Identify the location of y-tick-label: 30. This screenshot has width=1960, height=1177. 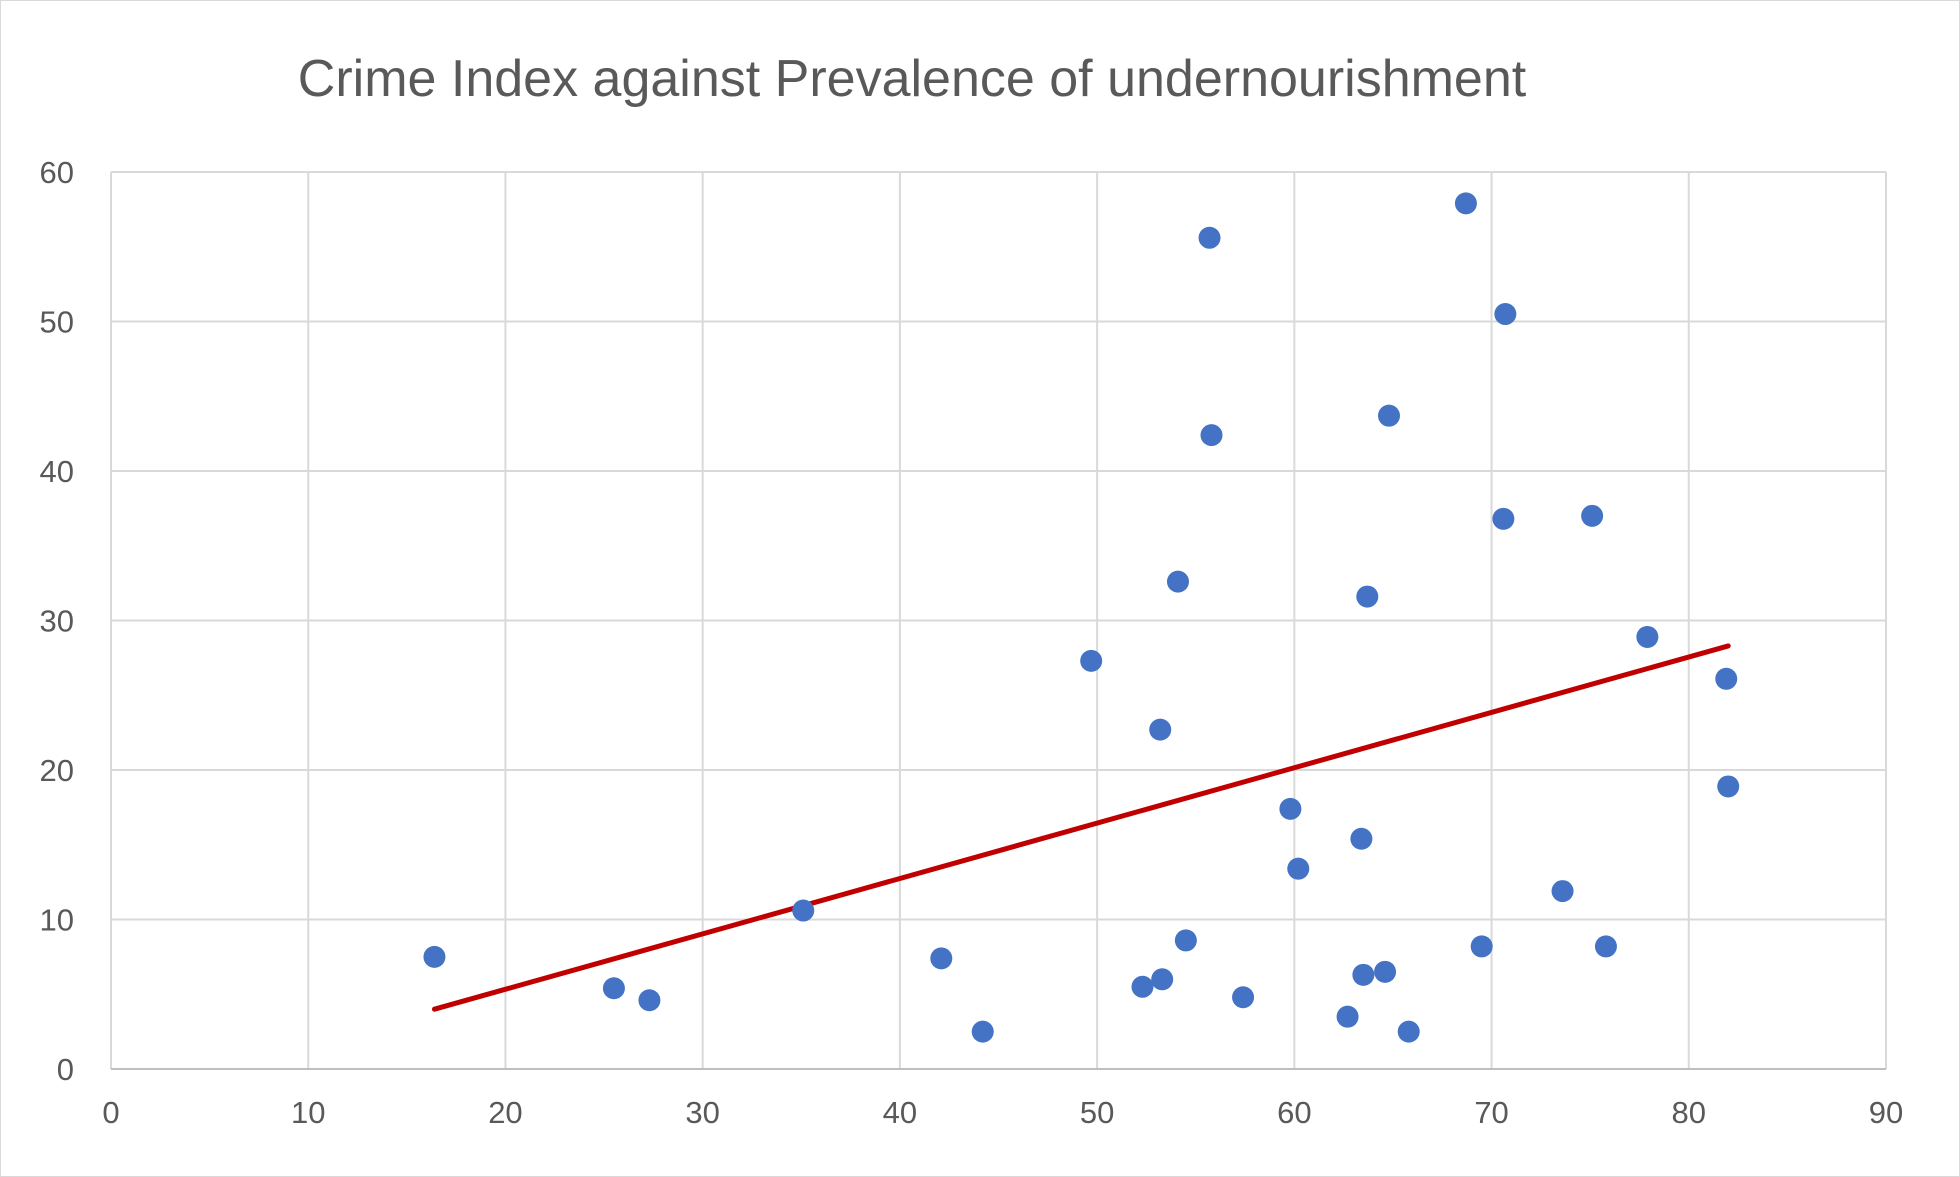
(57, 621).